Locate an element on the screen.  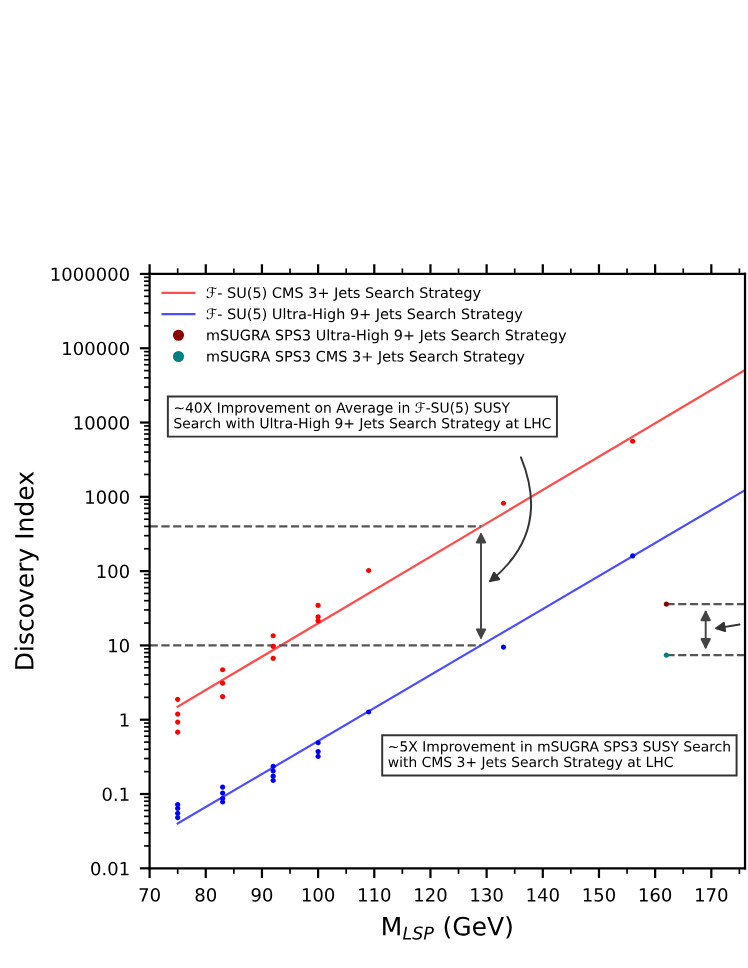
x-tick-label: 160 is located at coordinates (655, 895).